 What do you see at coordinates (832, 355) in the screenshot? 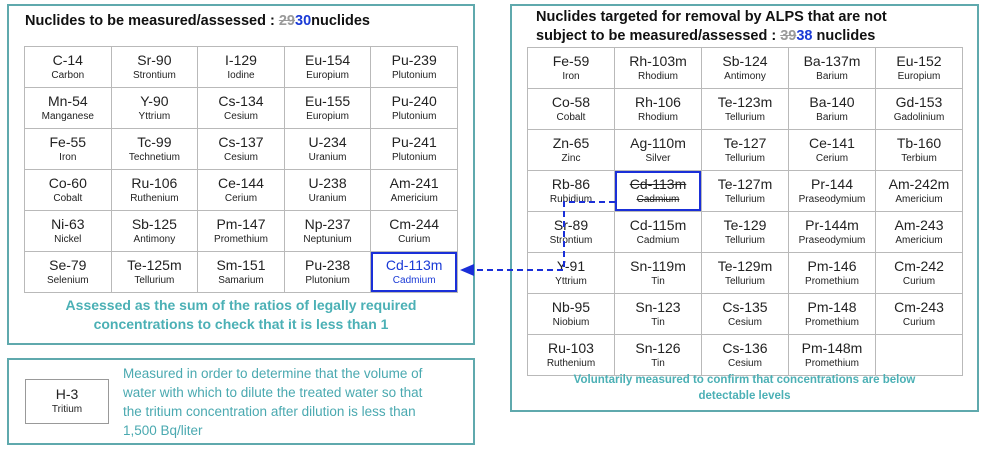
I see `nuclide-cell: Pm-148m Promethium` at bounding box center [832, 355].